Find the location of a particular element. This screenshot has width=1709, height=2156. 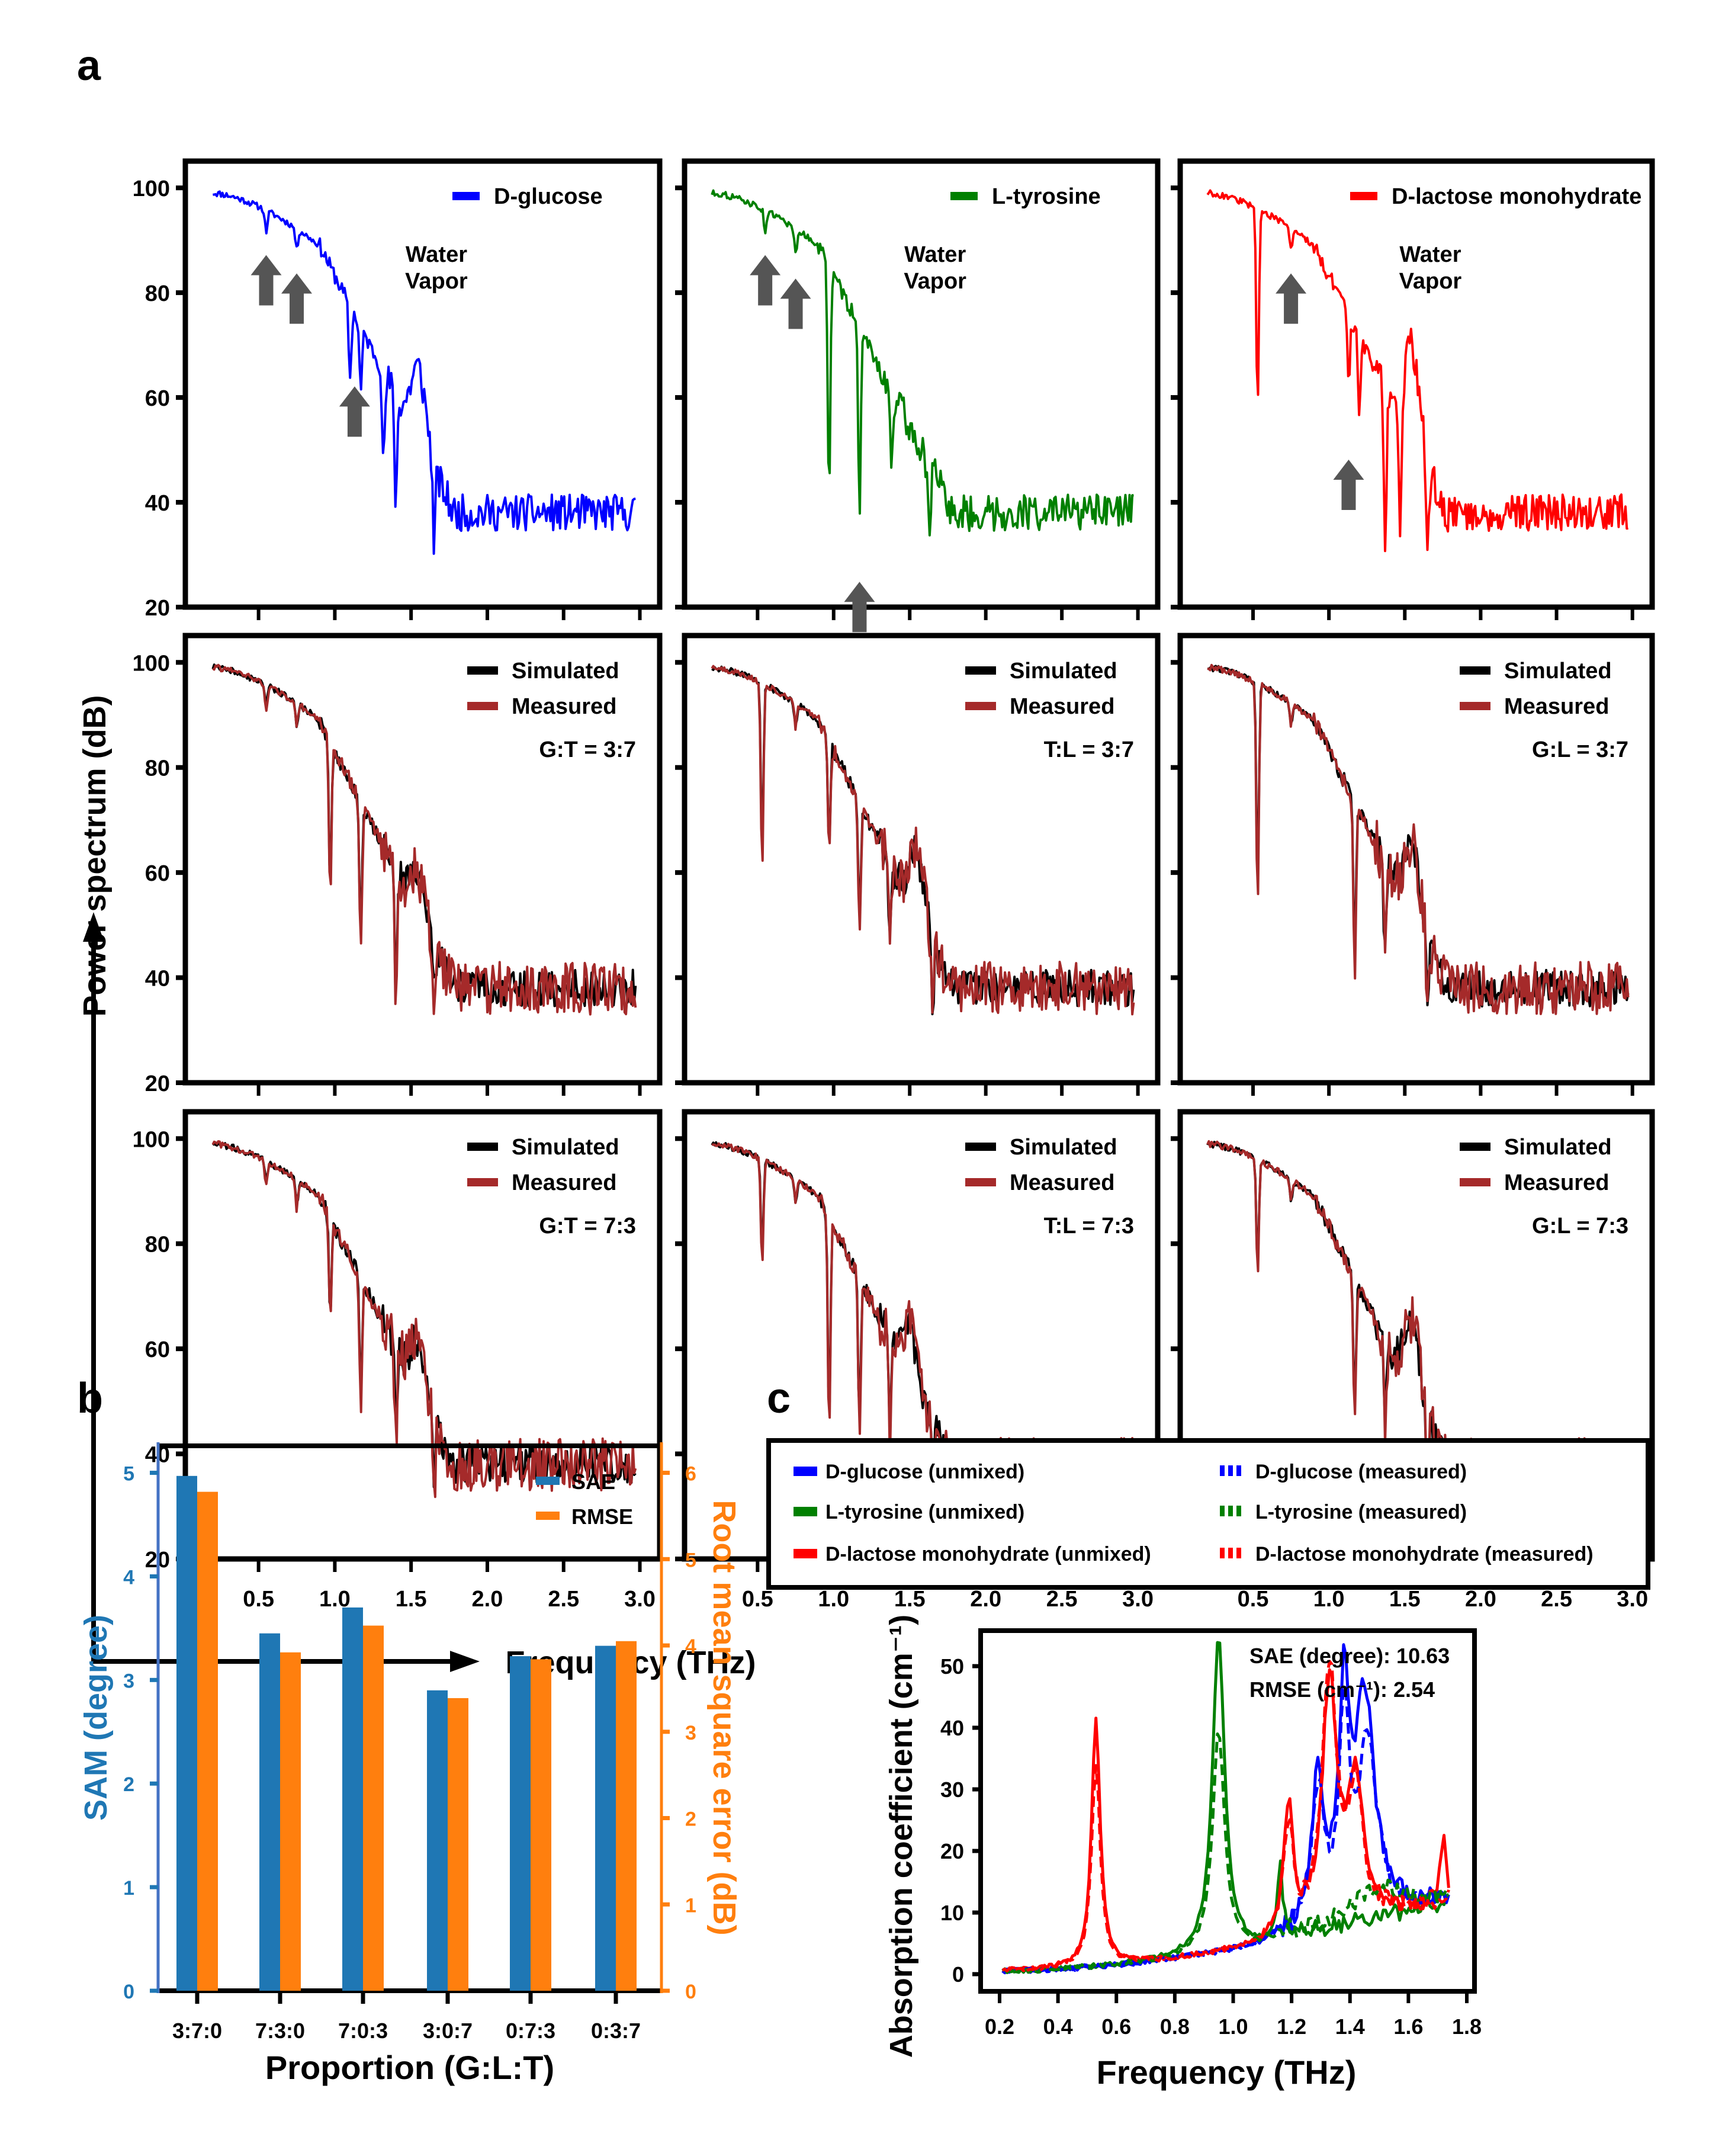

legend-swatch-solid is located at coordinates (805, 1511).